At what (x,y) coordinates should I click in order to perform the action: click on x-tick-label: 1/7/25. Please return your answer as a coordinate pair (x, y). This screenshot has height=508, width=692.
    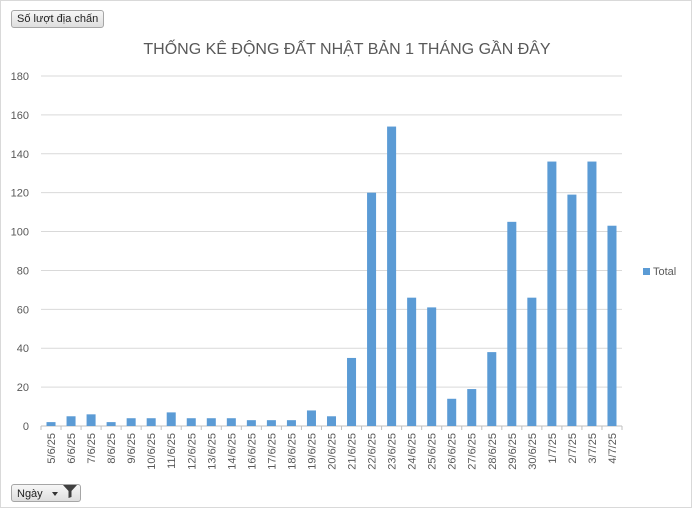
    Looking at the image, I should click on (553, 448).